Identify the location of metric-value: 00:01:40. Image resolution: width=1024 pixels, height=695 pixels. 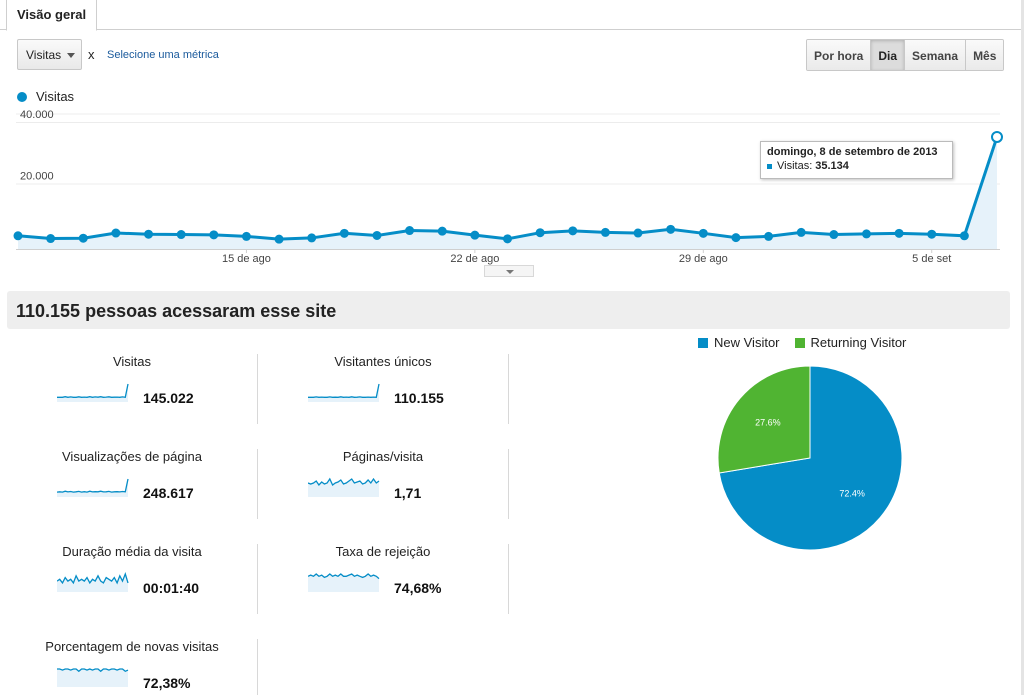
(171, 588).